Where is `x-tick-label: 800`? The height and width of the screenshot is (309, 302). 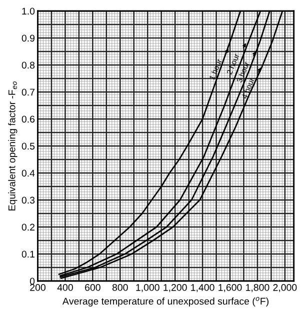
x-tick-label: 800 is located at coordinates (120, 287).